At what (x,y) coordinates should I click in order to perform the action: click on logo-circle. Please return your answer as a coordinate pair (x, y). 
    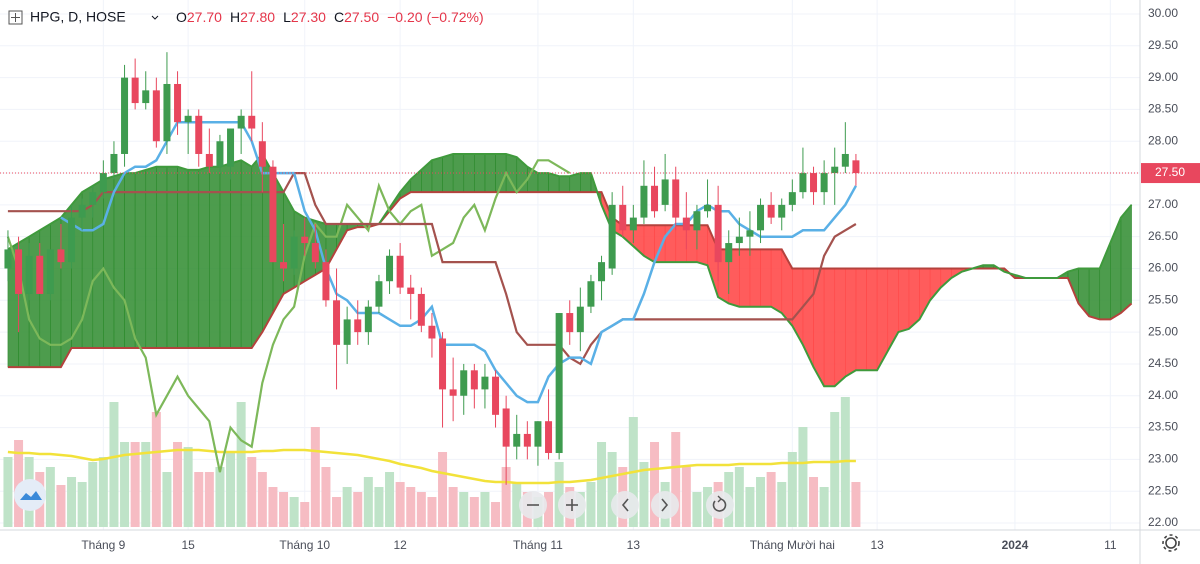
    Looking at the image, I should click on (30, 495).